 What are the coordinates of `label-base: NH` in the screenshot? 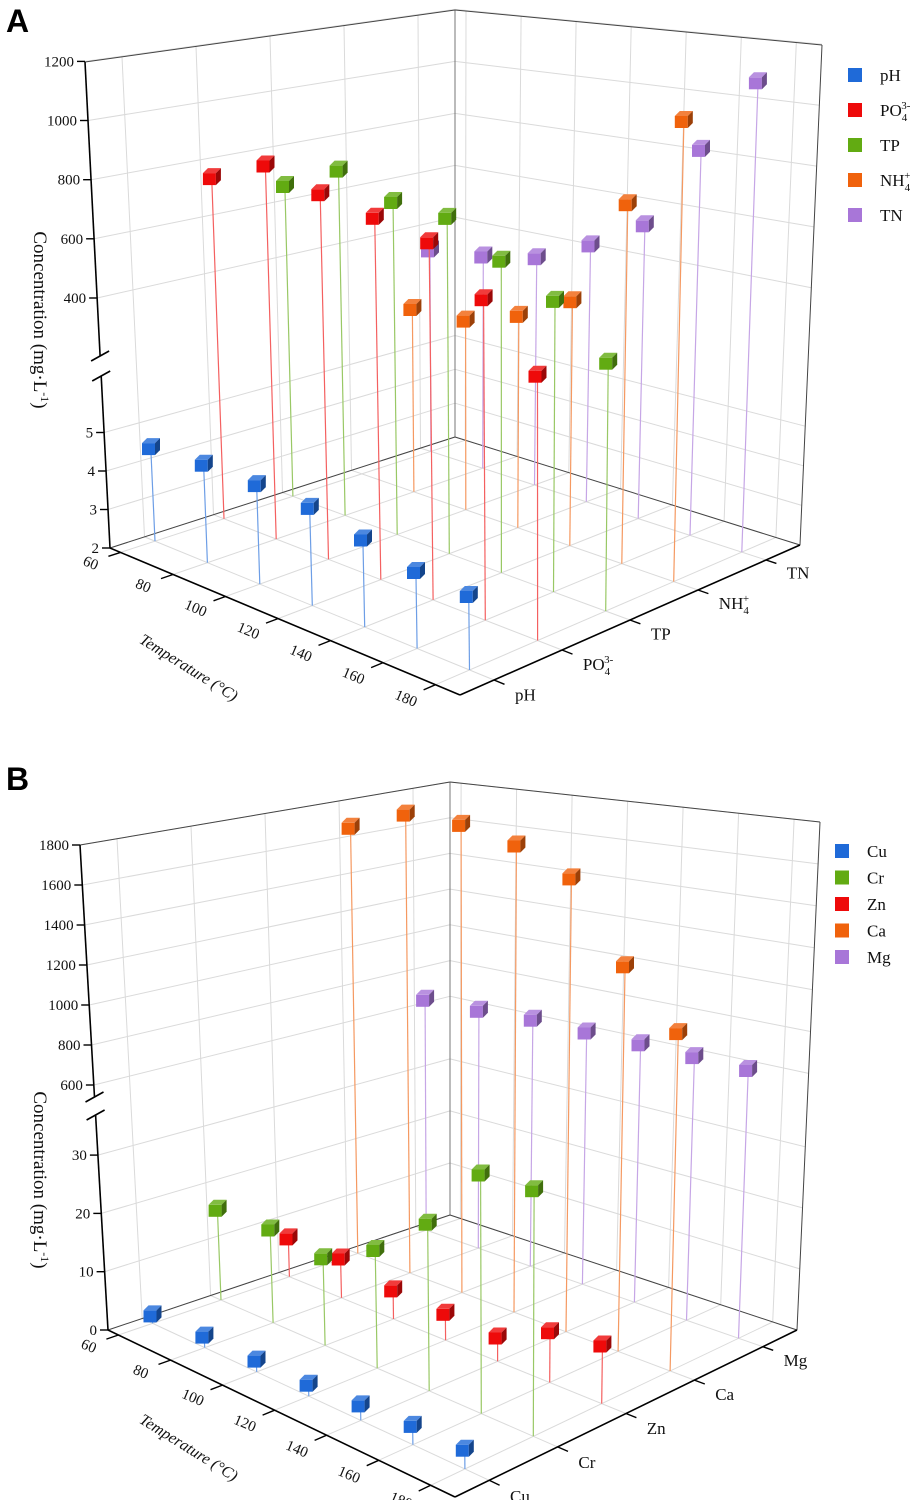 It's located at (731, 603).